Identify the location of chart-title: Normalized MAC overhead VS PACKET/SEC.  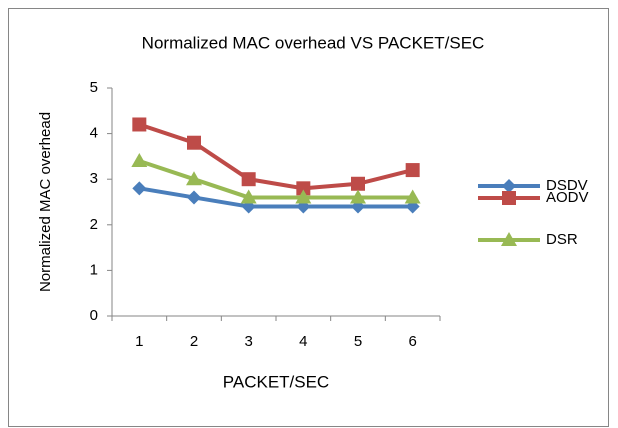
(313, 42).